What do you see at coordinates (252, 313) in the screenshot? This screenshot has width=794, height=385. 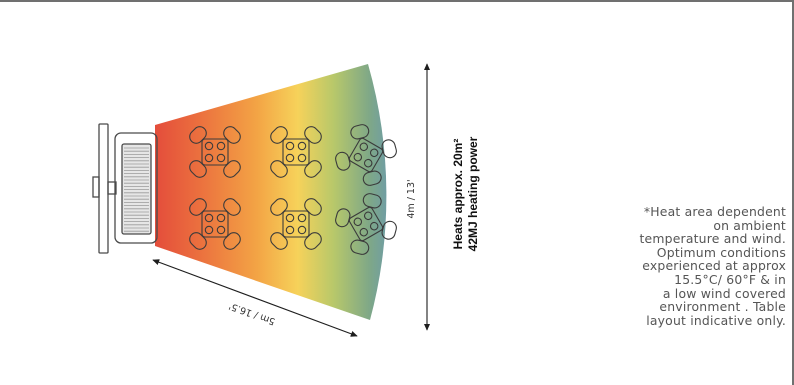 I see `length-label: 5m / 16.5'` at bounding box center [252, 313].